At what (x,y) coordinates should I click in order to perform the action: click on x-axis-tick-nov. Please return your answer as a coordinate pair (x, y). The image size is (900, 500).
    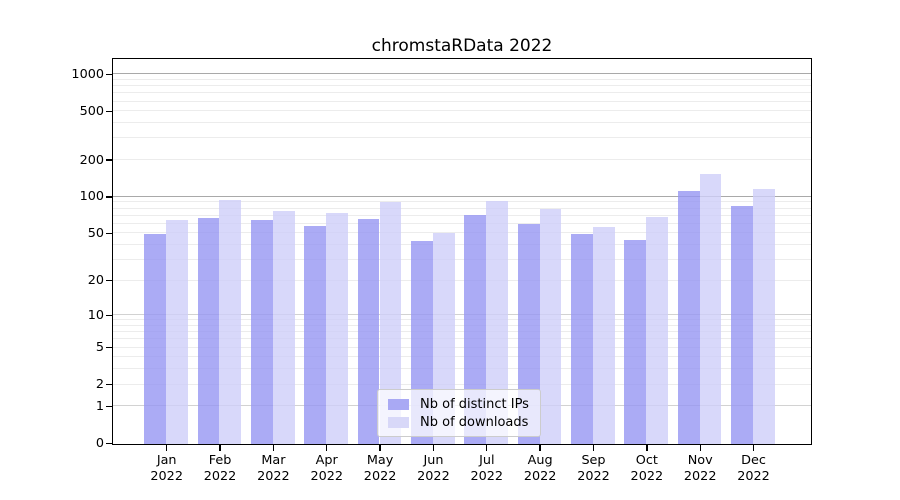
    Looking at the image, I should click on (700, 448).